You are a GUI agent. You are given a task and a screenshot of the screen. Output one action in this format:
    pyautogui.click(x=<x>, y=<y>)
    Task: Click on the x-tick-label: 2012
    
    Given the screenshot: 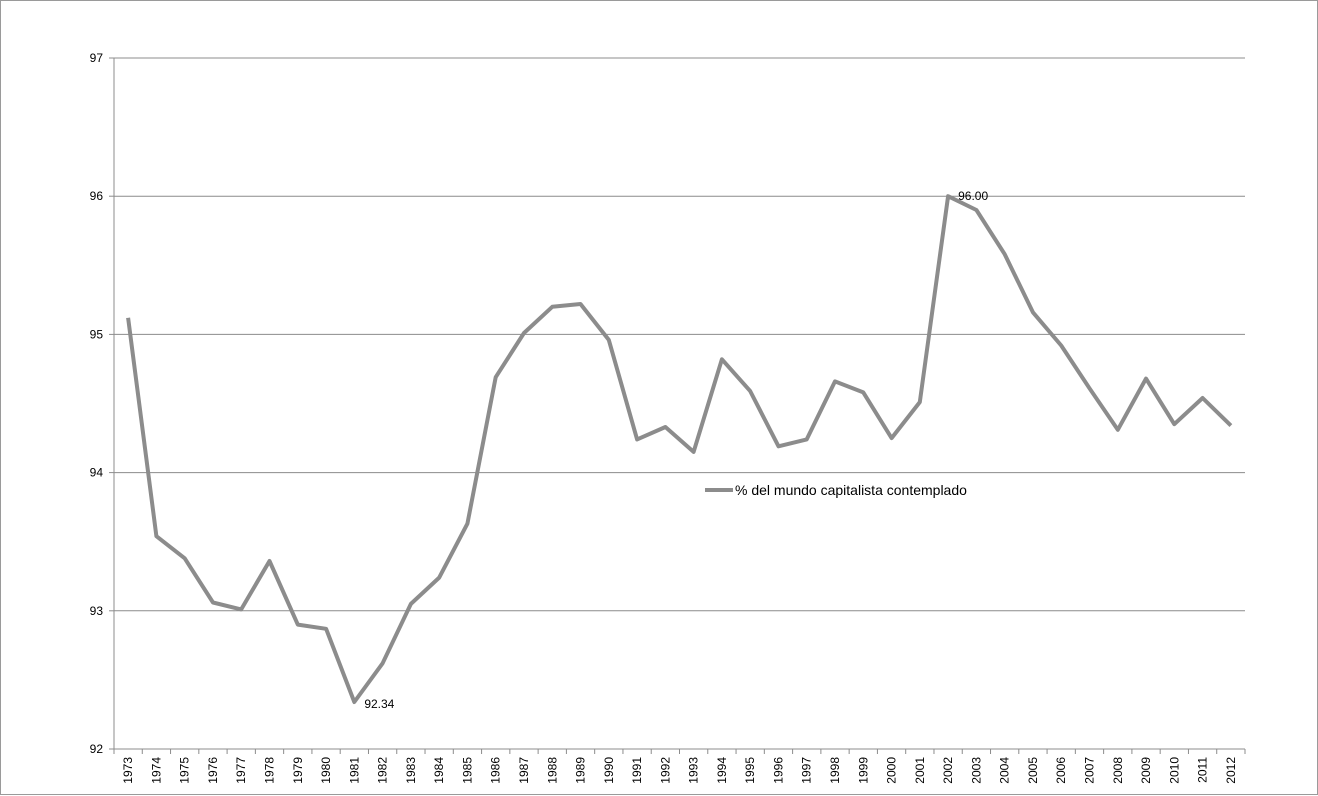 What is the action you would take?
    pyautogui.click(x=1231, y=770)
    